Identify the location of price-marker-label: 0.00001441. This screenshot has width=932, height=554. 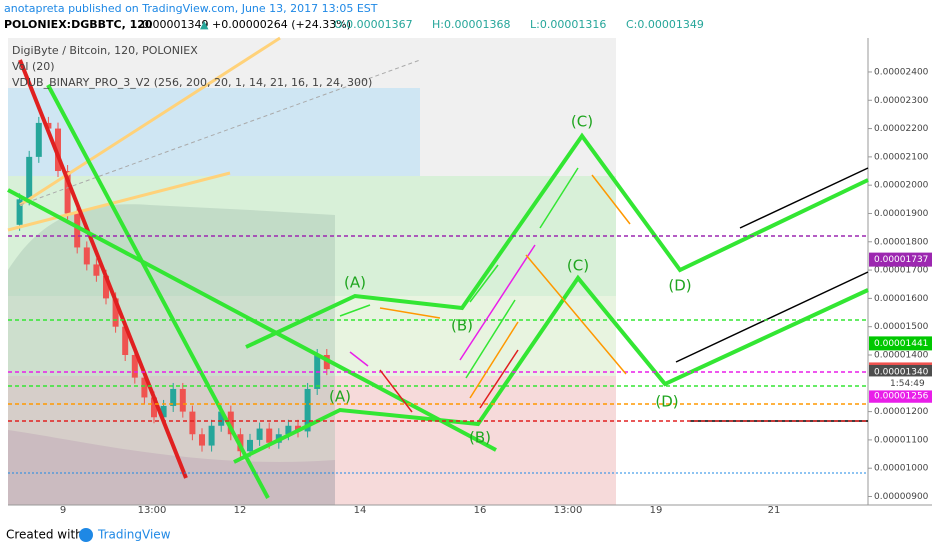
(901, 344).